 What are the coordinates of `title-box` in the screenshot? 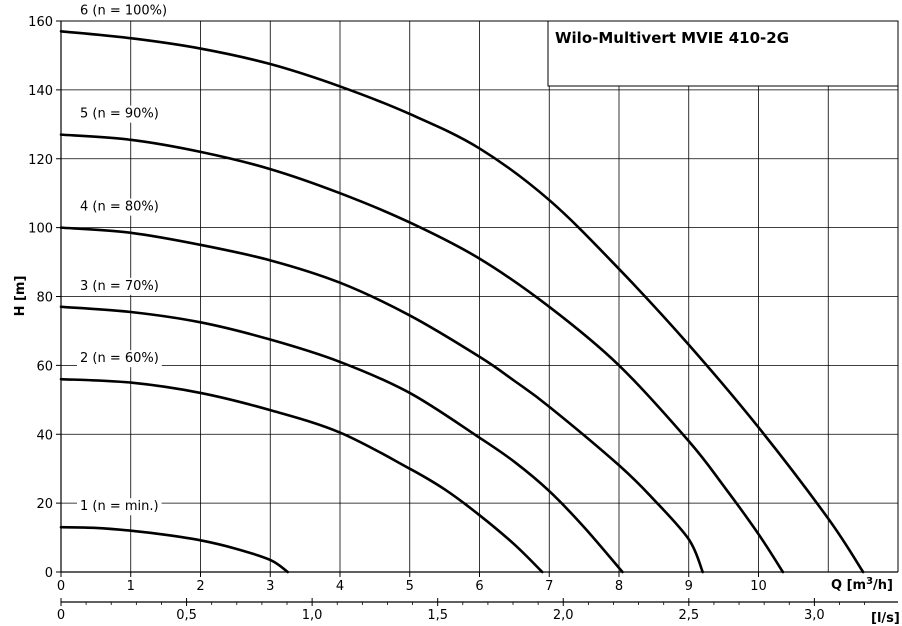 It's located at (723, 53).